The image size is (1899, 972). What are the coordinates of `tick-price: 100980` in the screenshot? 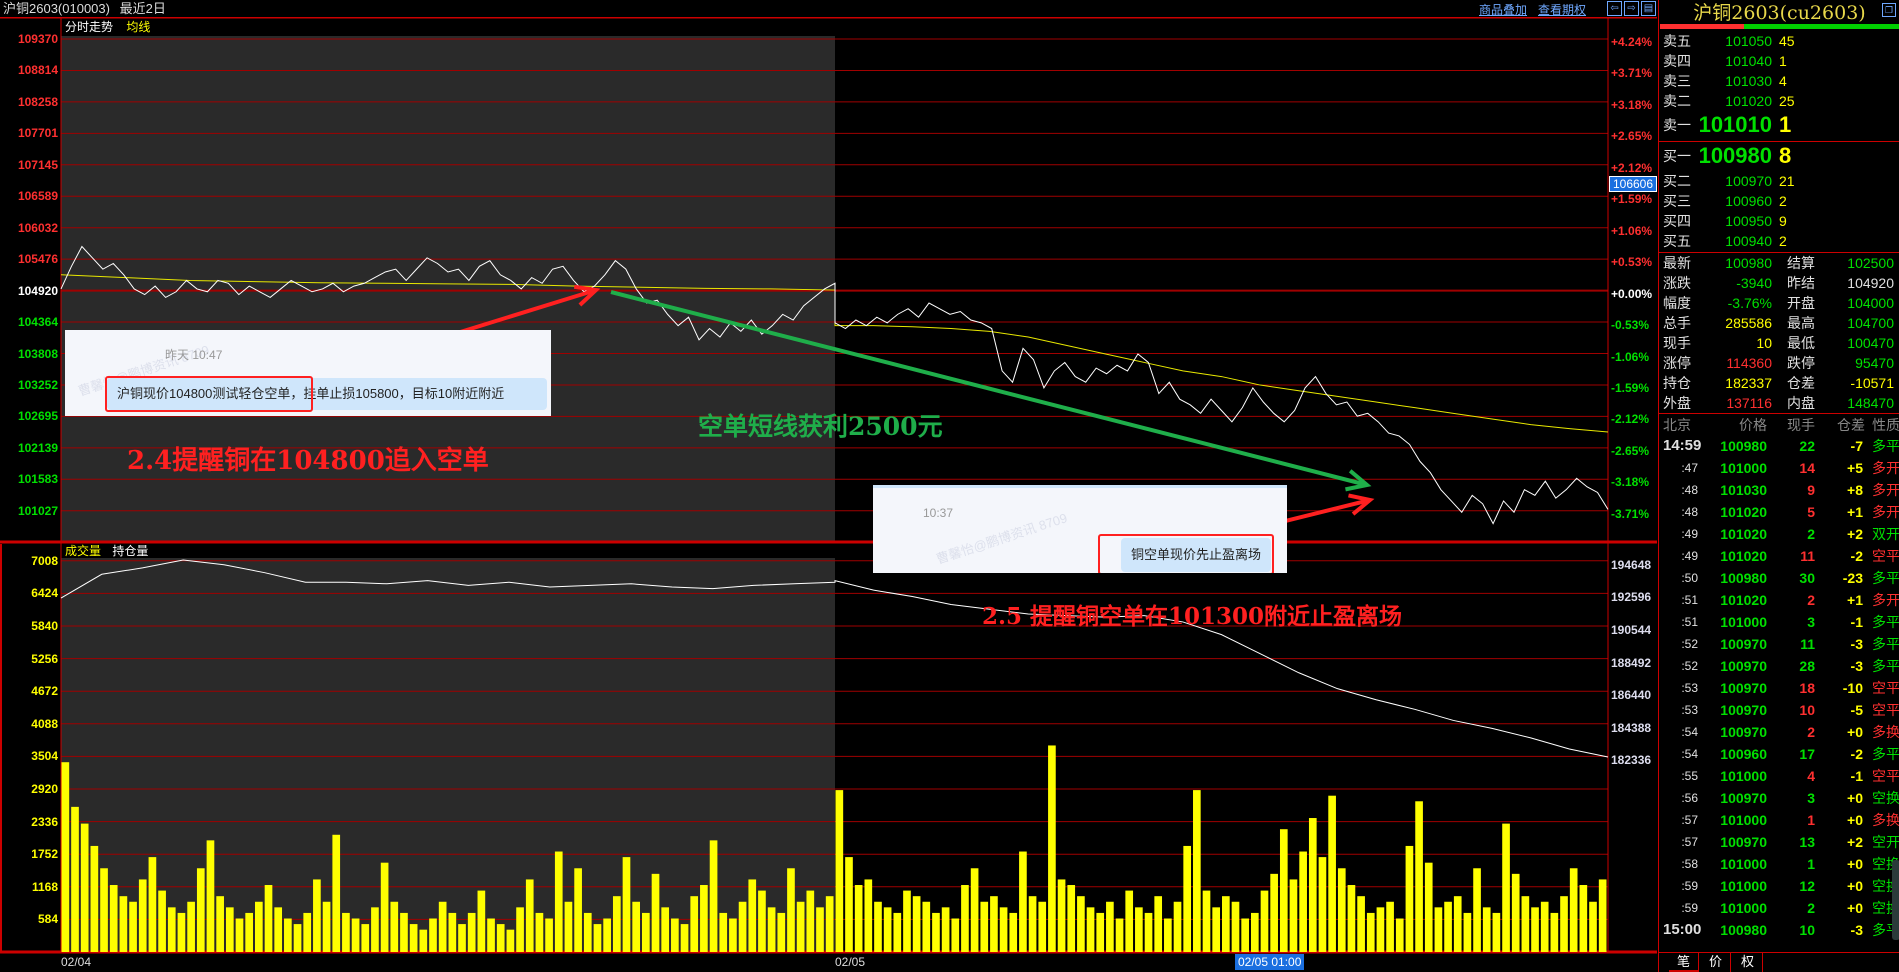 It's located at (1743, 578).